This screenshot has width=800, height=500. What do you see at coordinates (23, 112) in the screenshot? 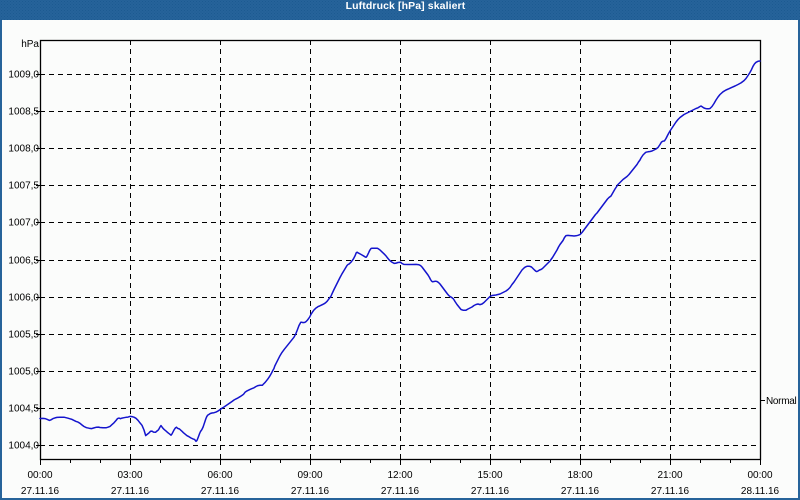
I see `svg-text: 1008,5` at bounding box center [23, 112].